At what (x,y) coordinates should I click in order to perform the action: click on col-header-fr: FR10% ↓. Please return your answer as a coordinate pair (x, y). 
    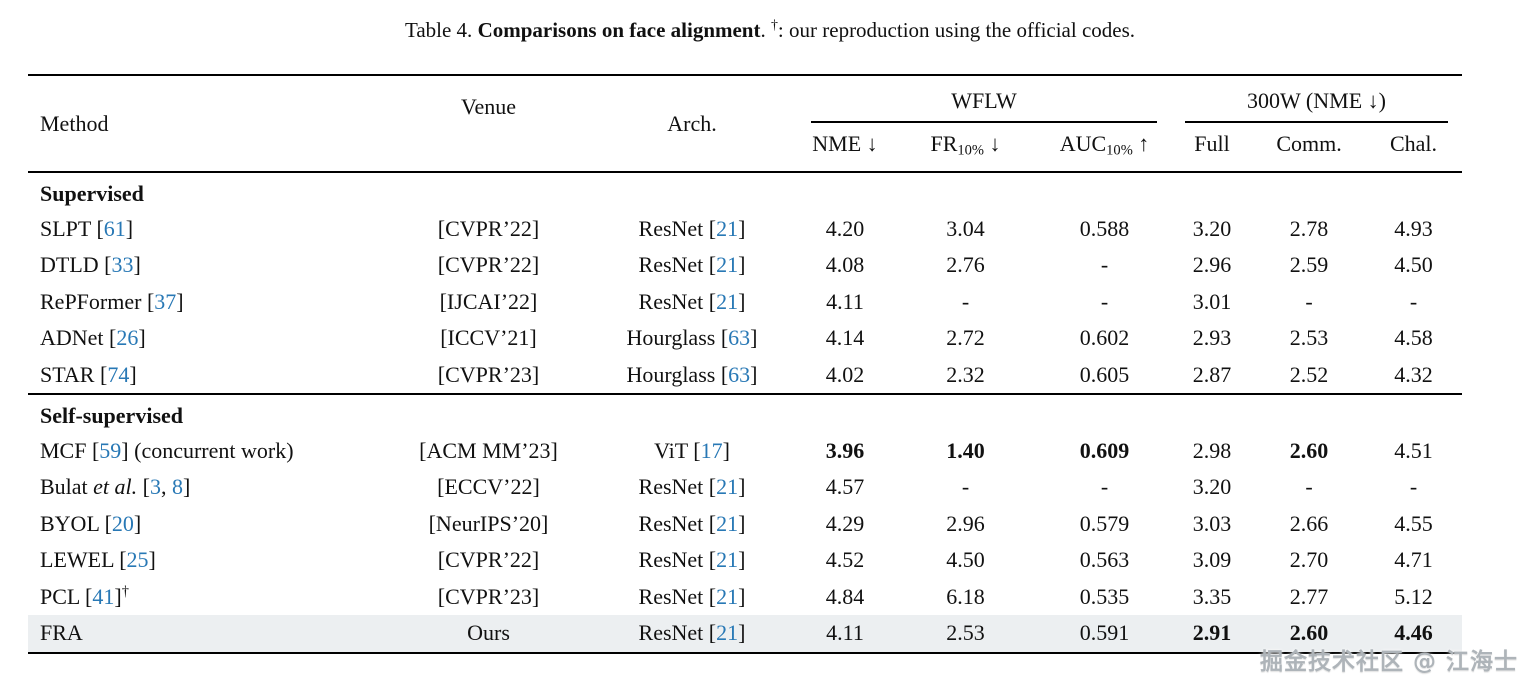
    Looking at the image, I should click on (965, 148).